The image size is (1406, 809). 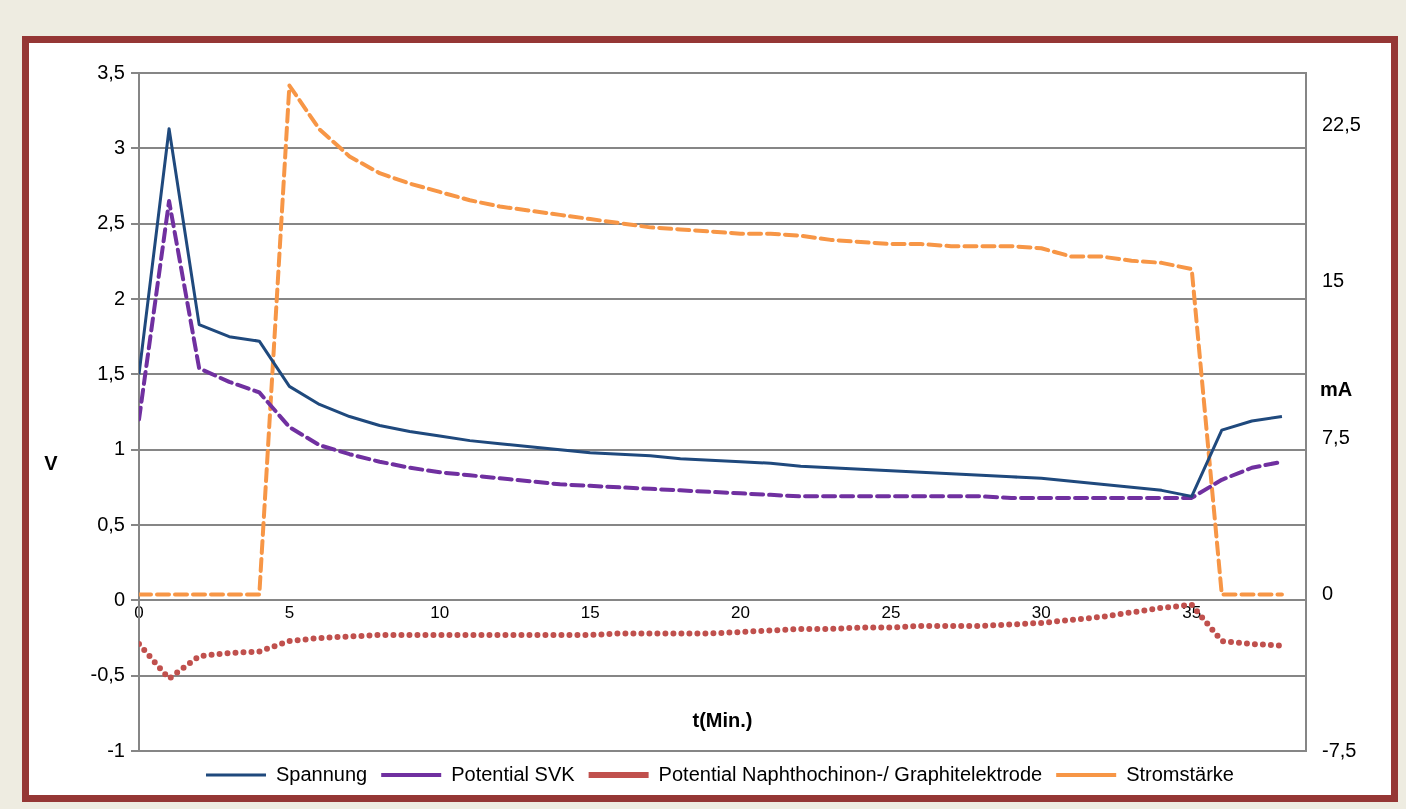 What do you see at coordinates (1041, 613) in the screenshot?
I see `x-tick-label: 30` at bounding box center [1041, 613].